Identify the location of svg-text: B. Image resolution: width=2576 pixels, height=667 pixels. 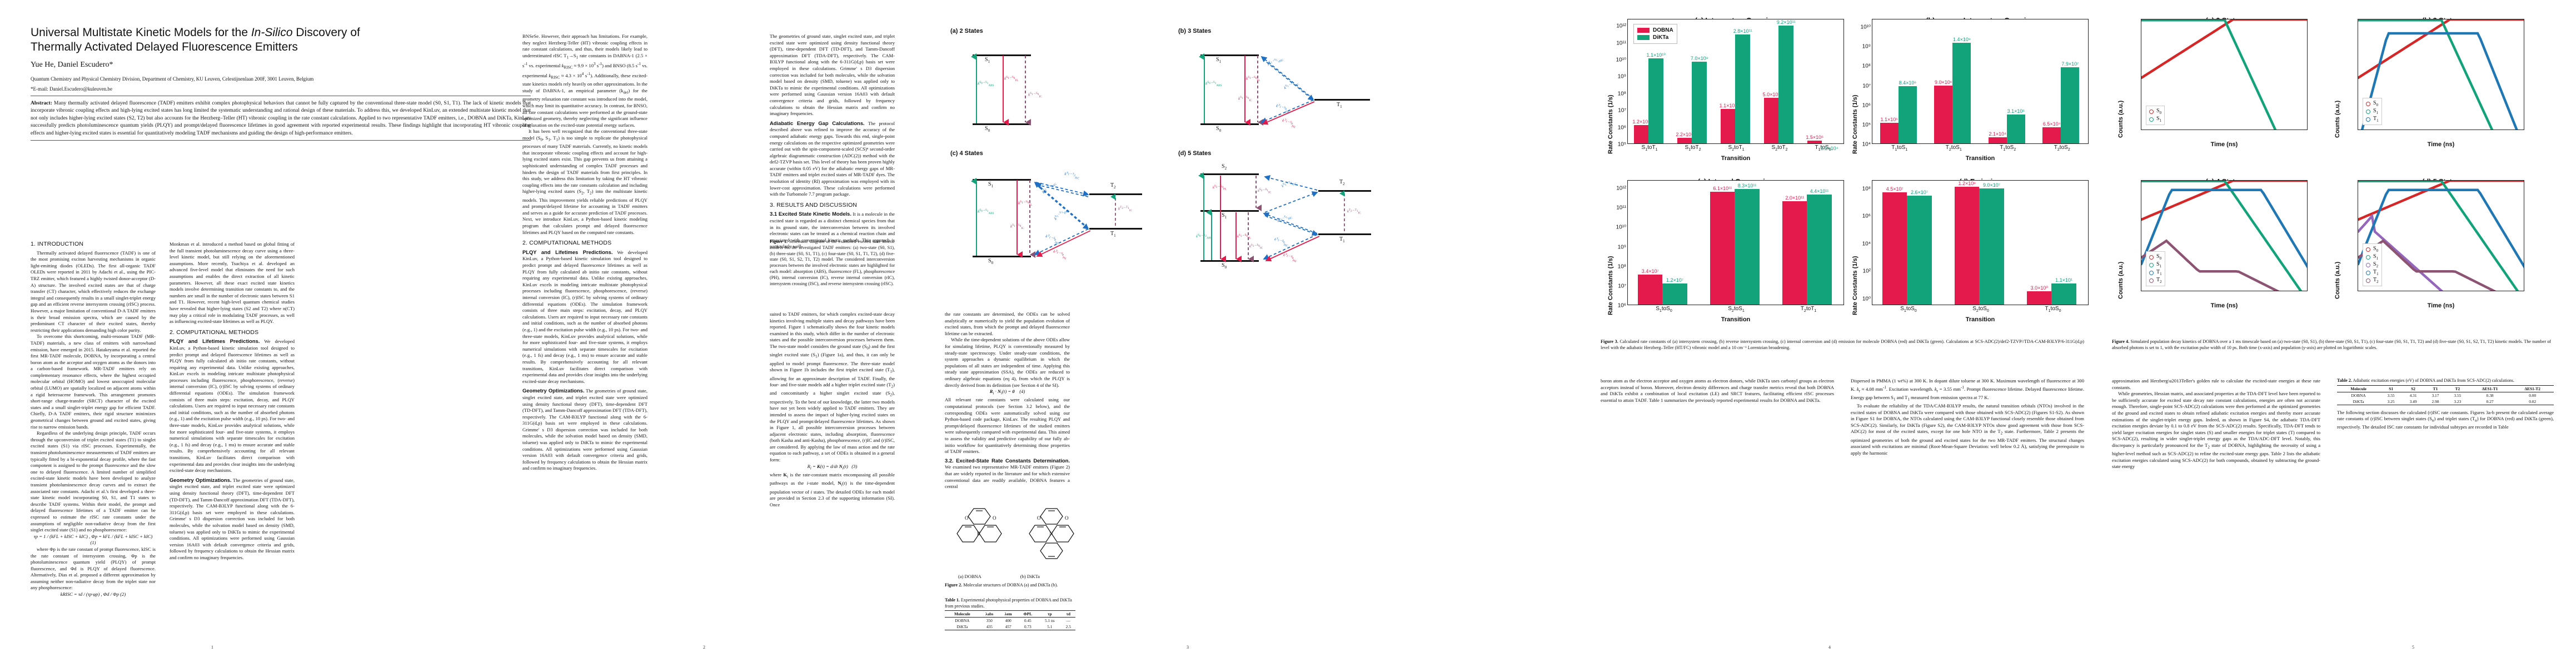
(978, 533).